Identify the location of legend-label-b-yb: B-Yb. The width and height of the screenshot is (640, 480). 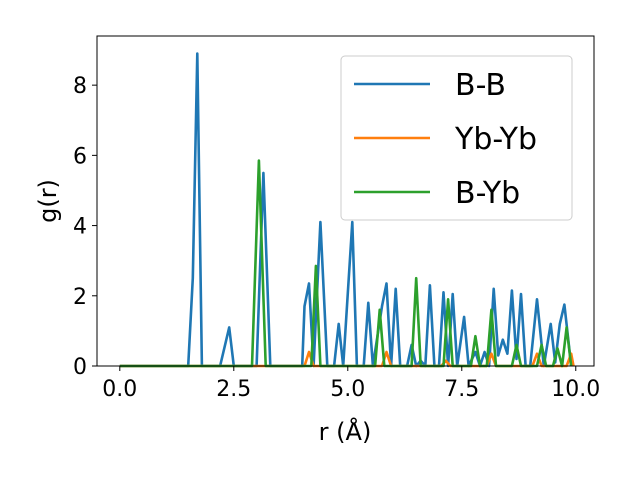
(487, 193).